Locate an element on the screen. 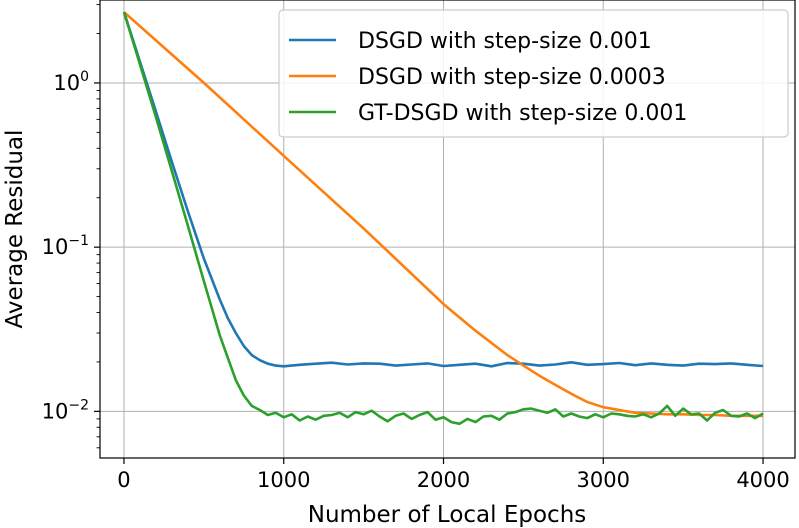 The width and height of the screenshot is (799, 528). legend-label: GT-DSGD with step-size 0.001 is located at coordinates (522, 113).